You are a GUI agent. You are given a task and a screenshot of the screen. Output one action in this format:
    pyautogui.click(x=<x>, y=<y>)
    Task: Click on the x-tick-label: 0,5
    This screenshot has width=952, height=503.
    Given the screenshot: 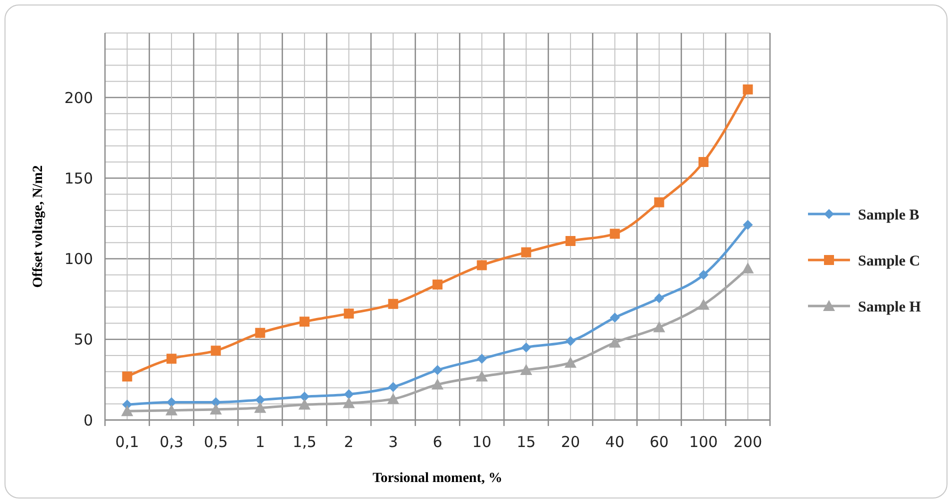 What is the action you would take?
    pyautogui.click(x=216, y=442)
    